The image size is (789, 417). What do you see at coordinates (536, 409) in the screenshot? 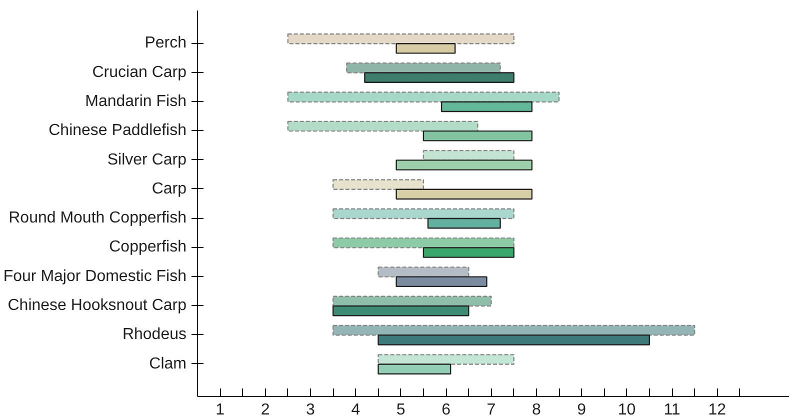
I see `x-tick-label: 8` at bounding box center [536, 409].